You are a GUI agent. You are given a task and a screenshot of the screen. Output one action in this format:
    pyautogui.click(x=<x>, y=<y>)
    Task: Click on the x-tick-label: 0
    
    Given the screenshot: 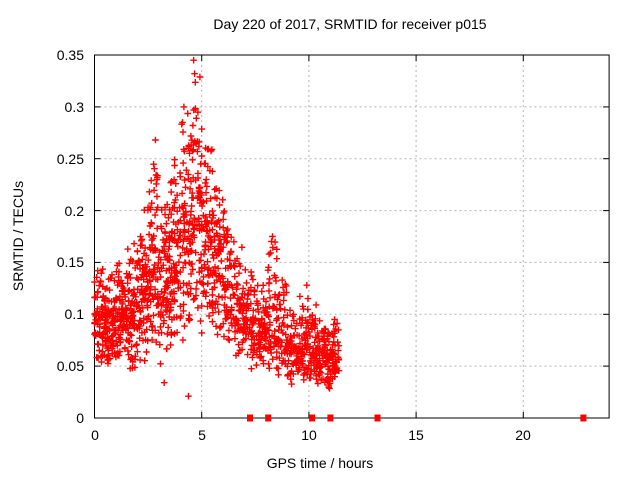 What is the action you would take?
    pyautogui.click(x=95, y=435)
    